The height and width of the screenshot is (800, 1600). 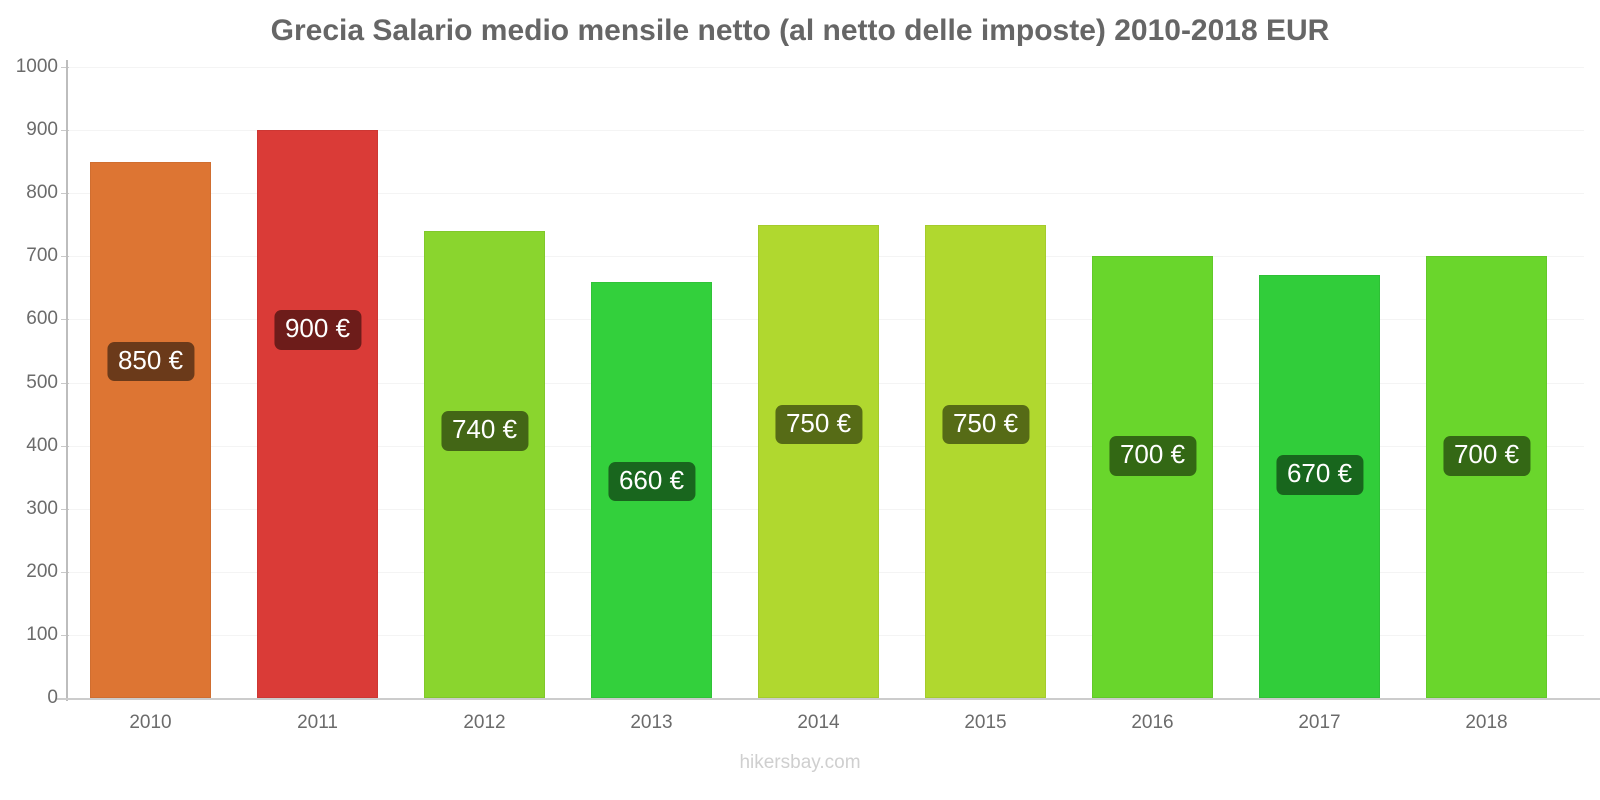 I want to click on x-tick-label: 2014, so click(x=818, y=722).